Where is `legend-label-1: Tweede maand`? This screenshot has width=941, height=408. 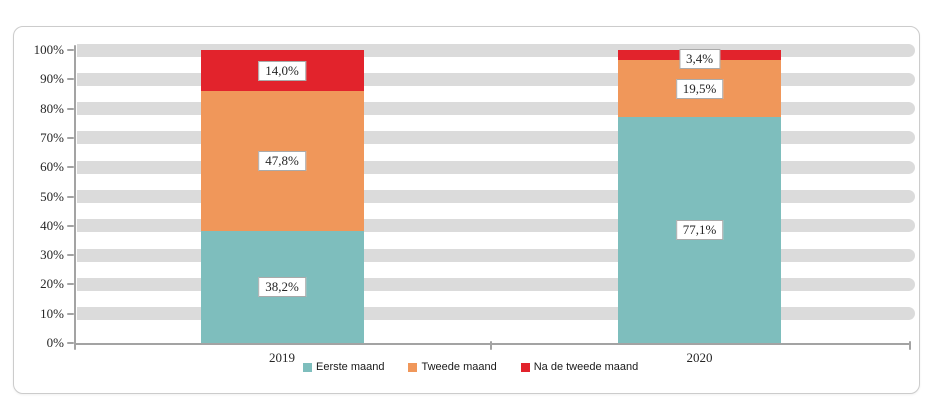
legend-label-1: Tweede maand is located at coordinates (459, 367).